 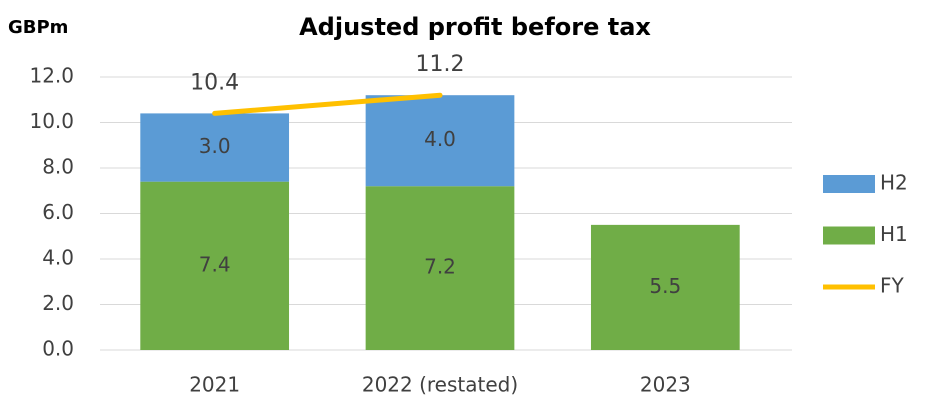 I want to click on y-tick-label: 10.0, so click(x=51, y=121).